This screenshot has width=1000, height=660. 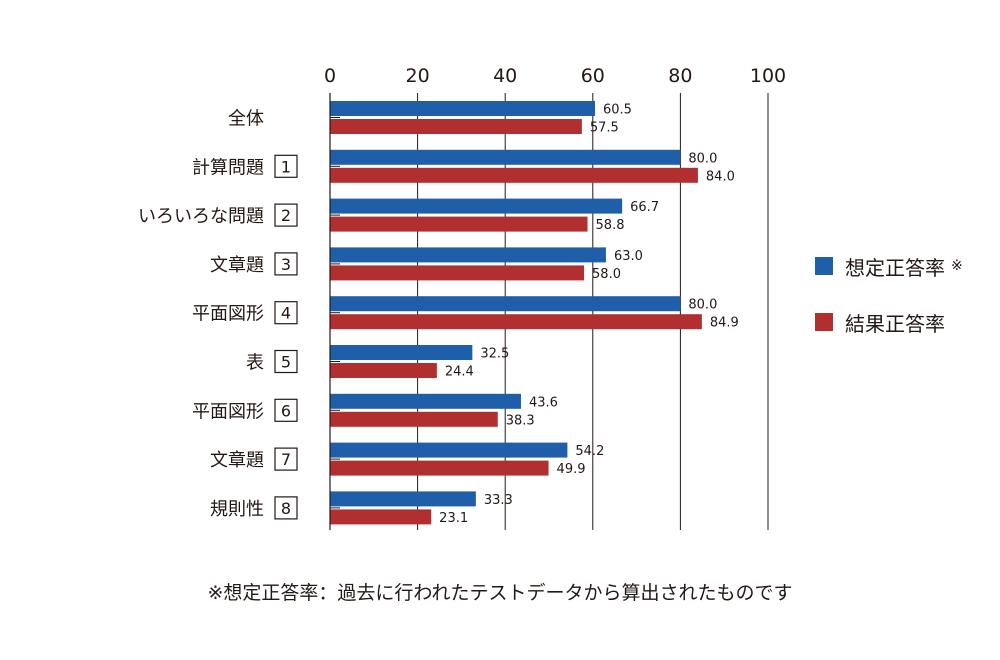 I want to click on data-label: 43.6, so click(x=543, y=402).